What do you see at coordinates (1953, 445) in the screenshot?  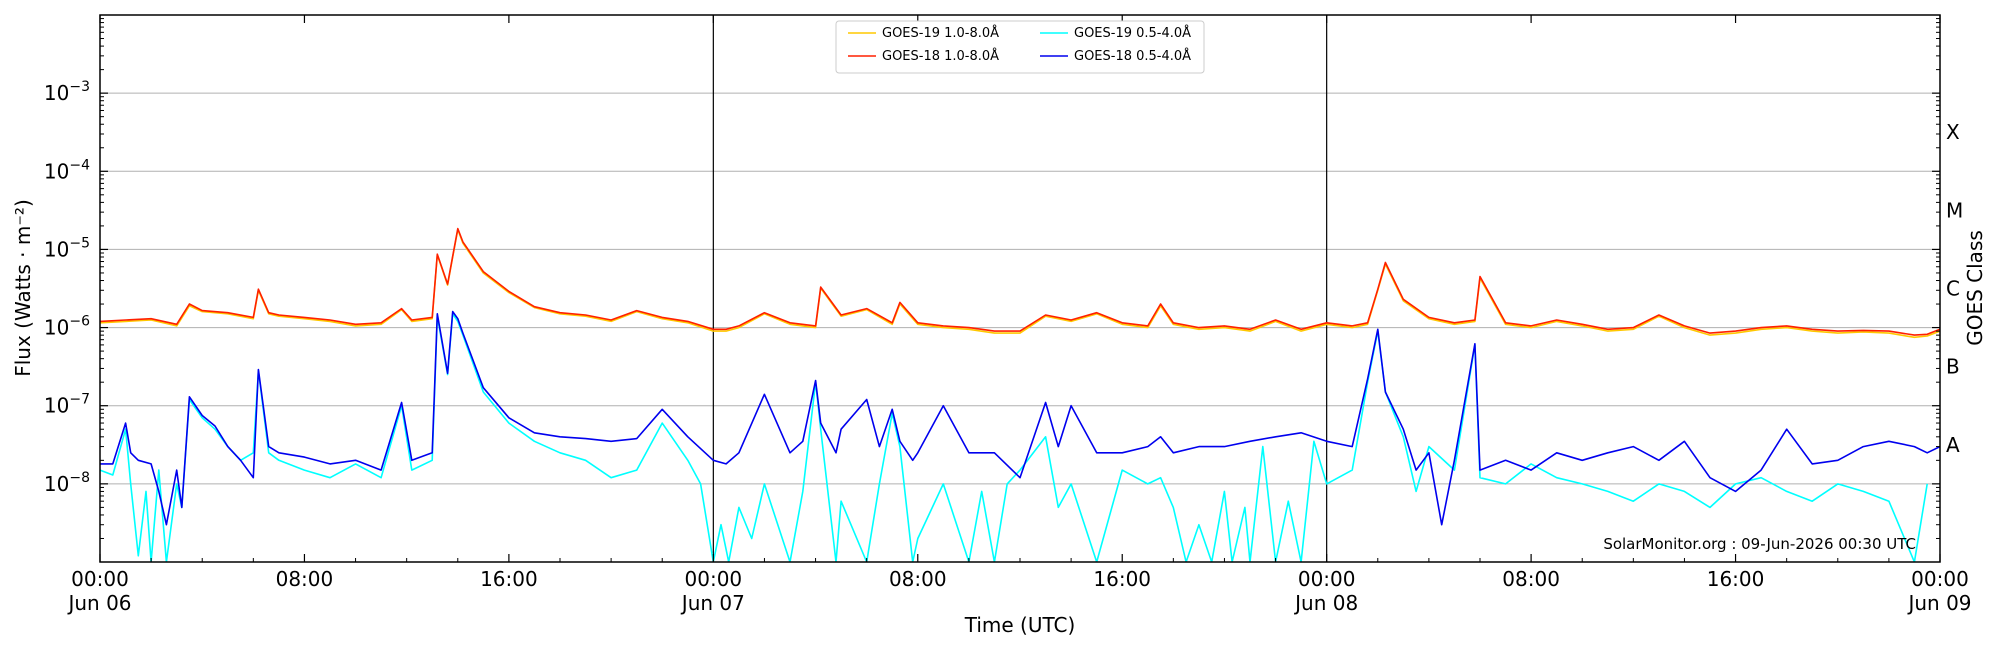 I see `goes-class-label: A` at bounding box center [1953, 445].